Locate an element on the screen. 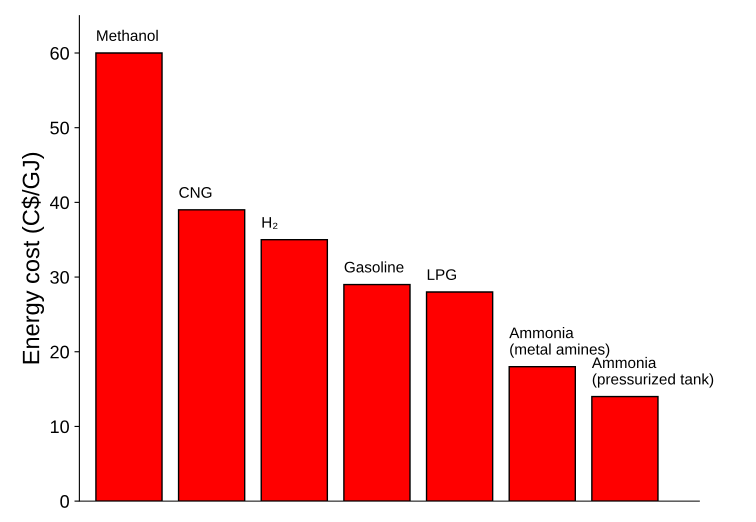 This screenshot has height=522, width=756. y-tick-label: 30 is located at coordinates (59, 277).